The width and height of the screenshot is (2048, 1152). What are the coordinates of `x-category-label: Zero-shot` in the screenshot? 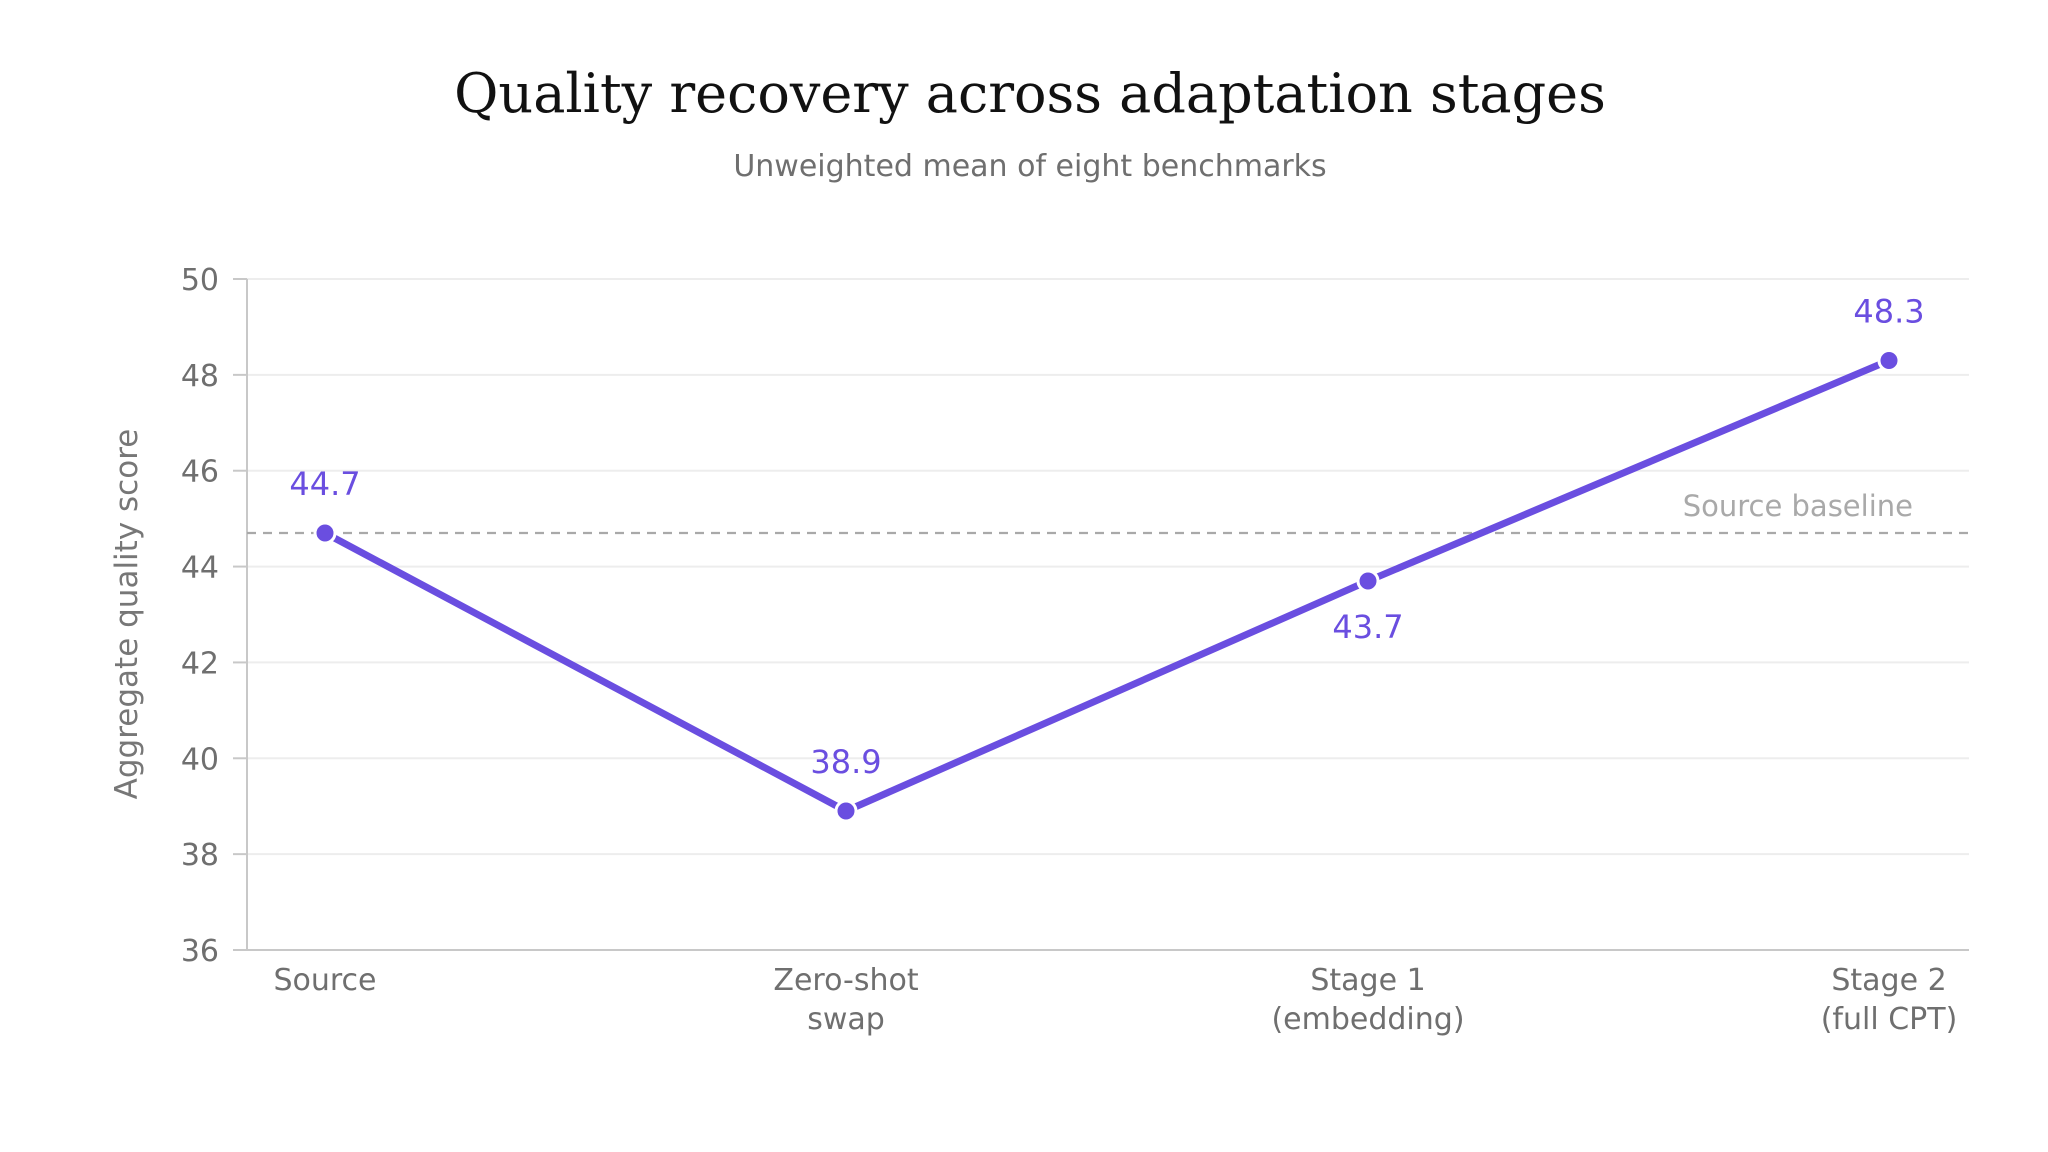 It's located at (845, 980).